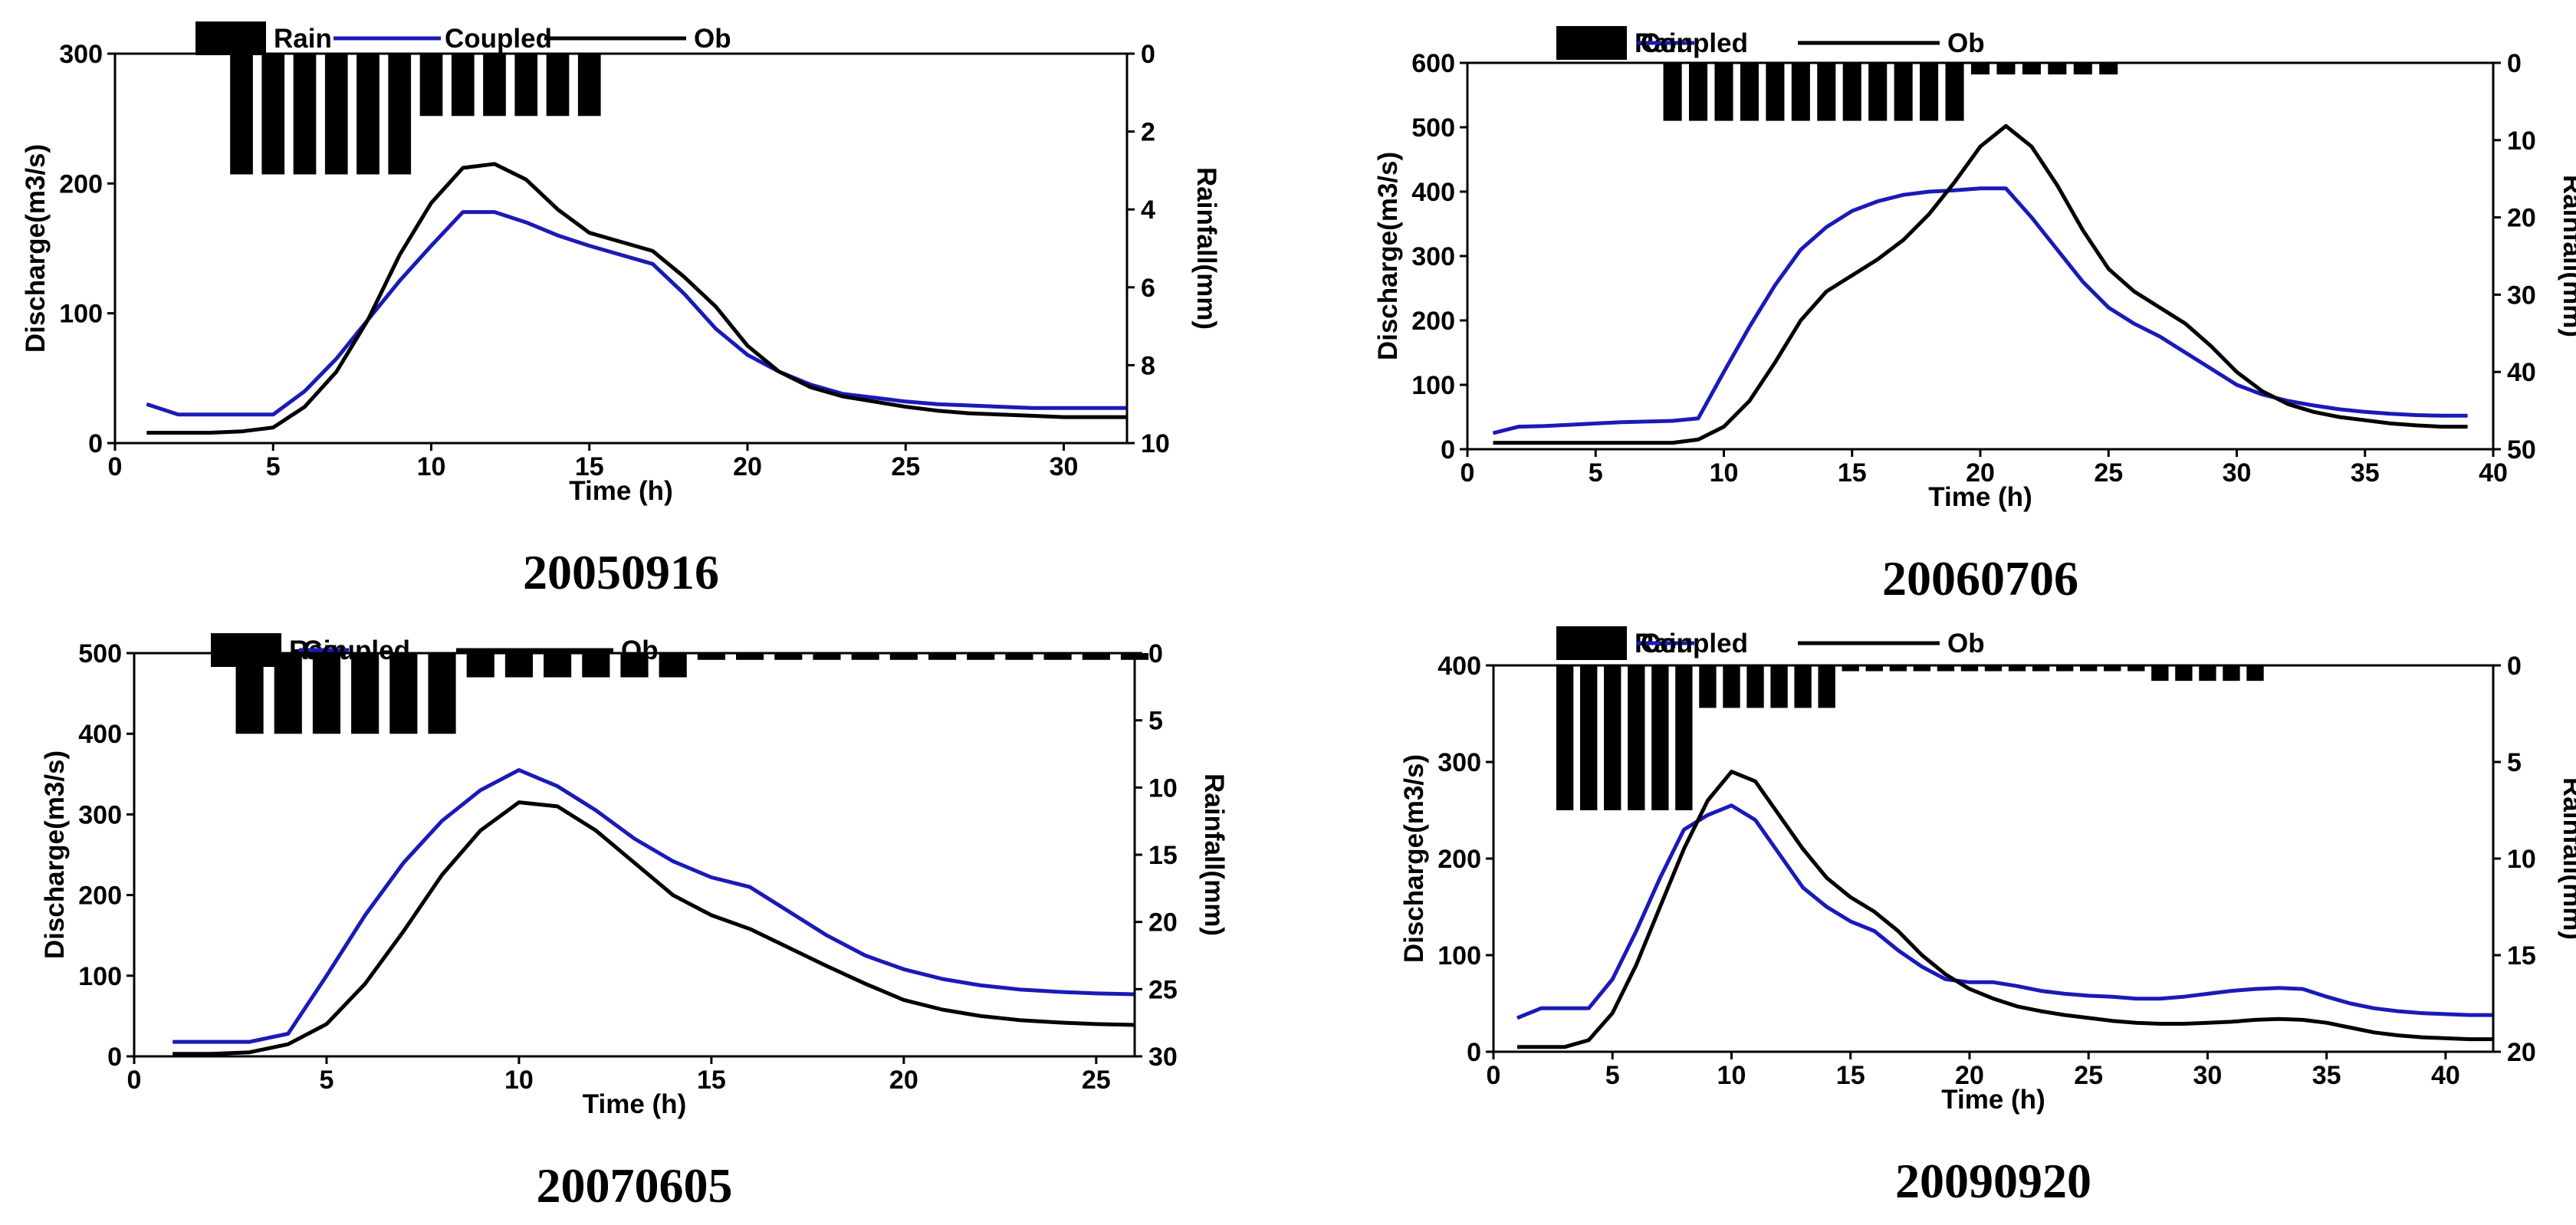 The height and width of the screenshot is (1225, 2576). I want to click on y-left-tick-label: 200, so click(1459, 860).